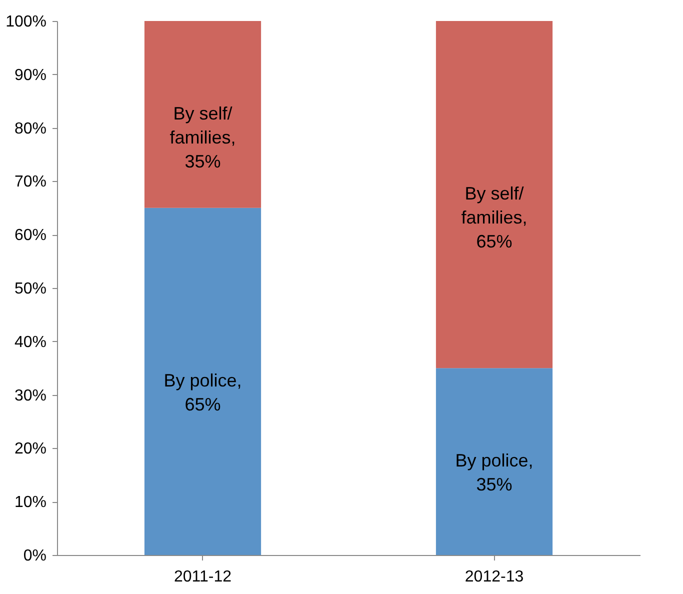 The width and height of the screenshot is (683, 594). What do you see at coordinates (34, 556) in the screenshot?
I see `y-tick-label: 0%` at bounding box center [34, 556].